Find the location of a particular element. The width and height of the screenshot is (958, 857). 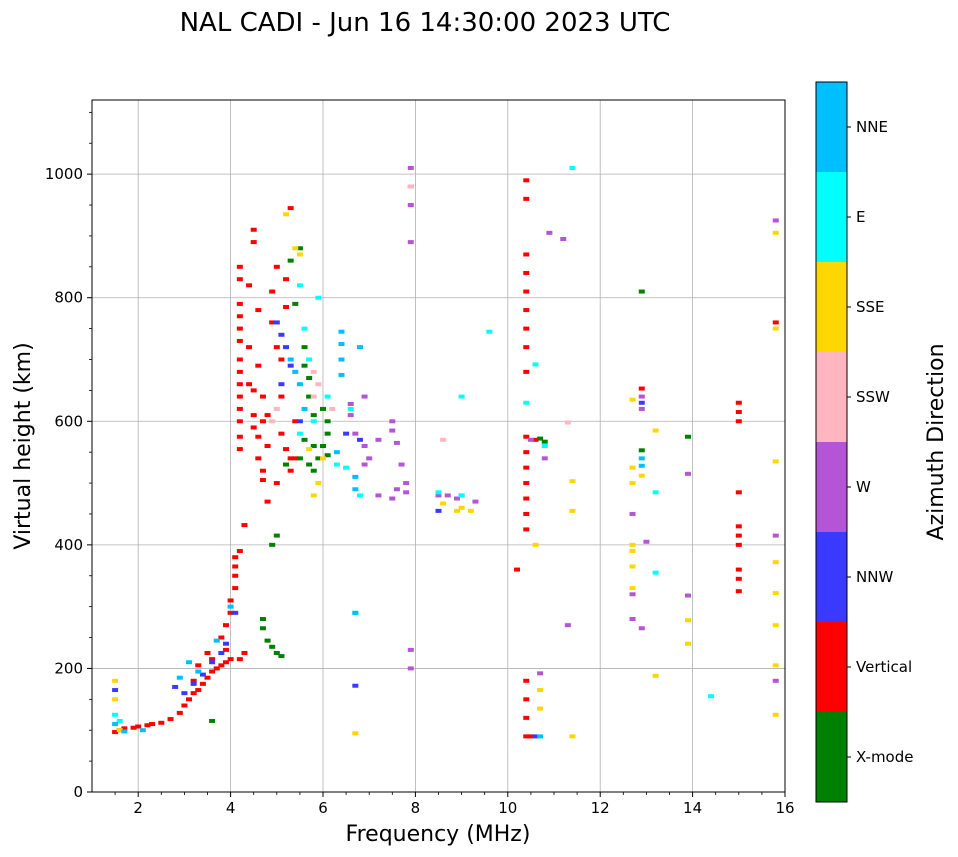

x-tick-label: 16 is located at coordinates (784, 808).